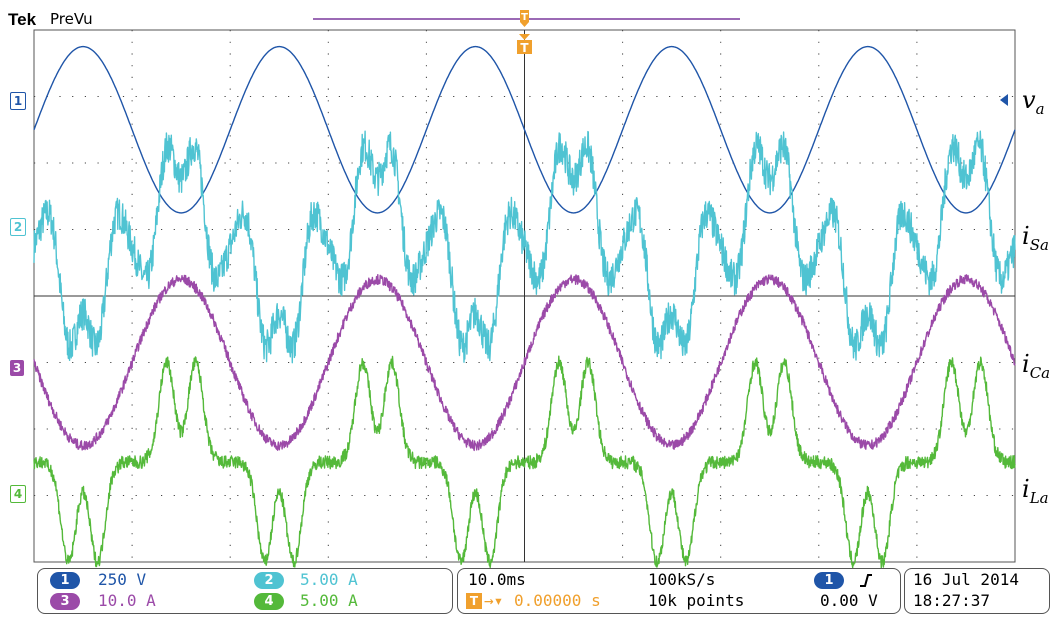 Image resolution: width=1055 pixels, height=618 pixels. I want to click on datetime-panel: 16 Jul 2014 18:27:37, so click(977, 591).